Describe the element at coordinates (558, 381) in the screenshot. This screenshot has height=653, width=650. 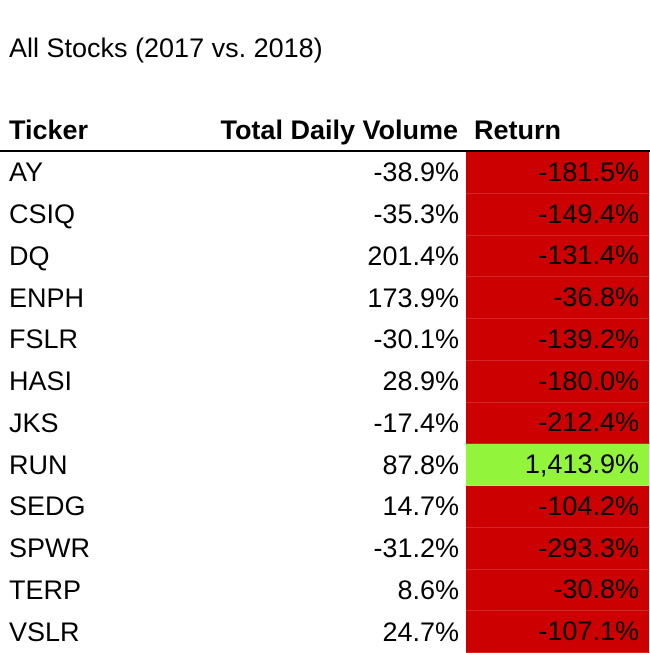
I see `return-cell: -180.0%` at that location.